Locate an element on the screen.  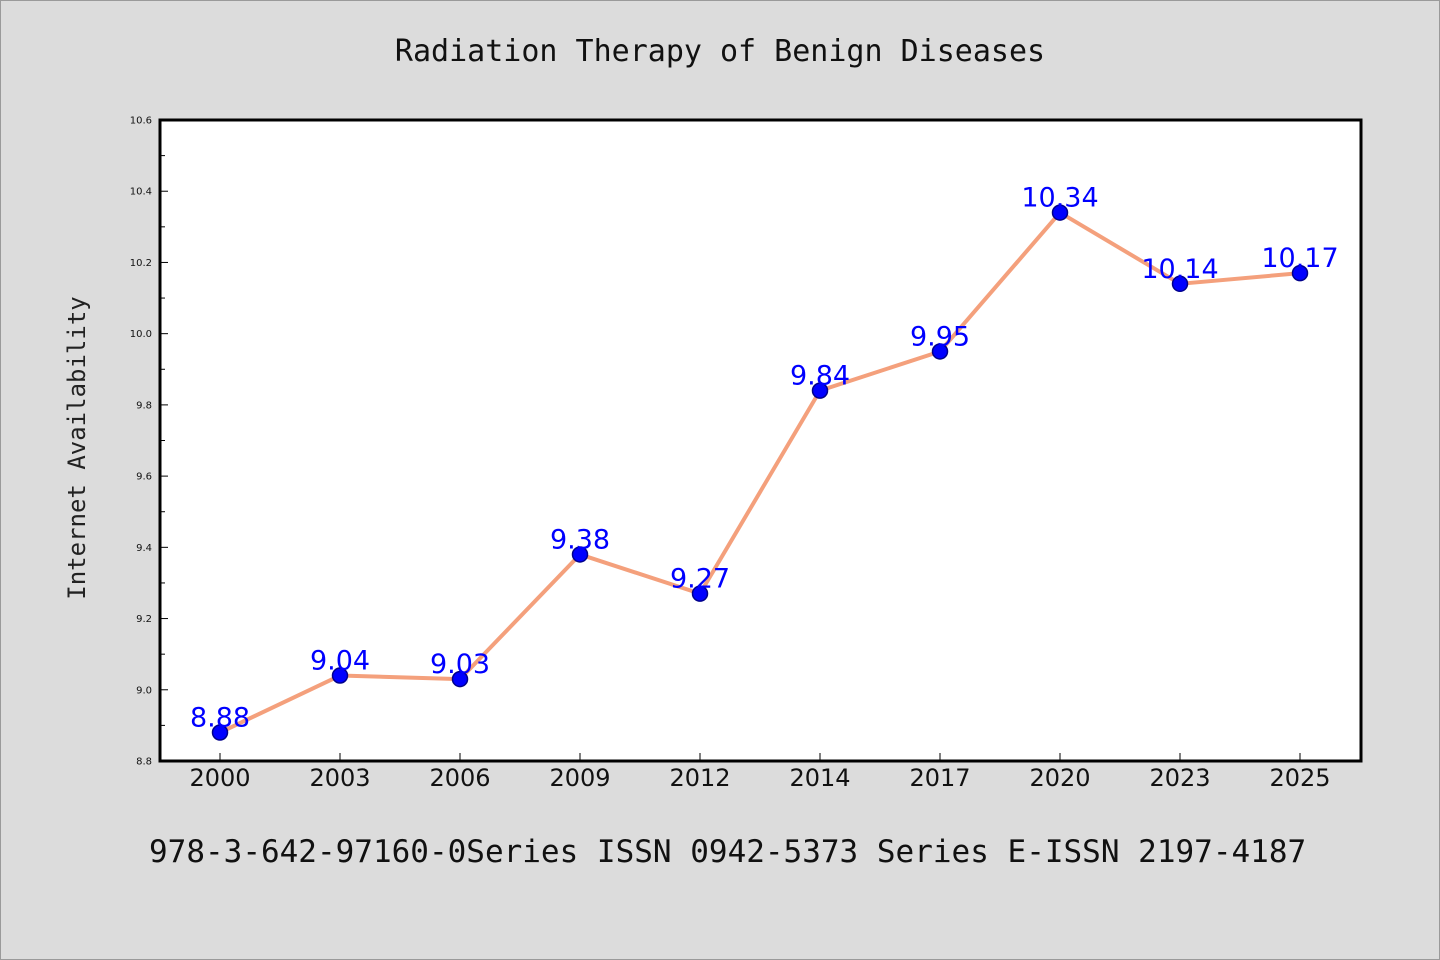
y-axis: 8.8 9.0 9.2 9.4 9.6 9.8 10.0 10.2 10.4 10.6 is located at coordinates (149, 442).